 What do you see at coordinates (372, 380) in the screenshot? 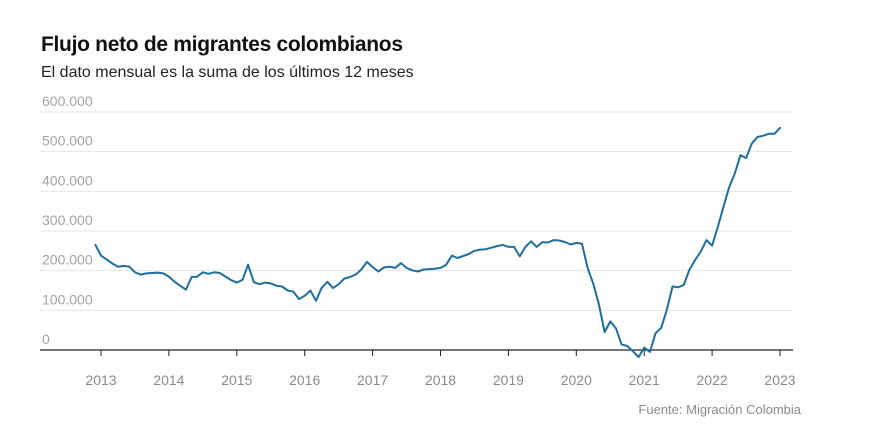
I see `x-tick-label: 2017` at bounding box center [372, 380].